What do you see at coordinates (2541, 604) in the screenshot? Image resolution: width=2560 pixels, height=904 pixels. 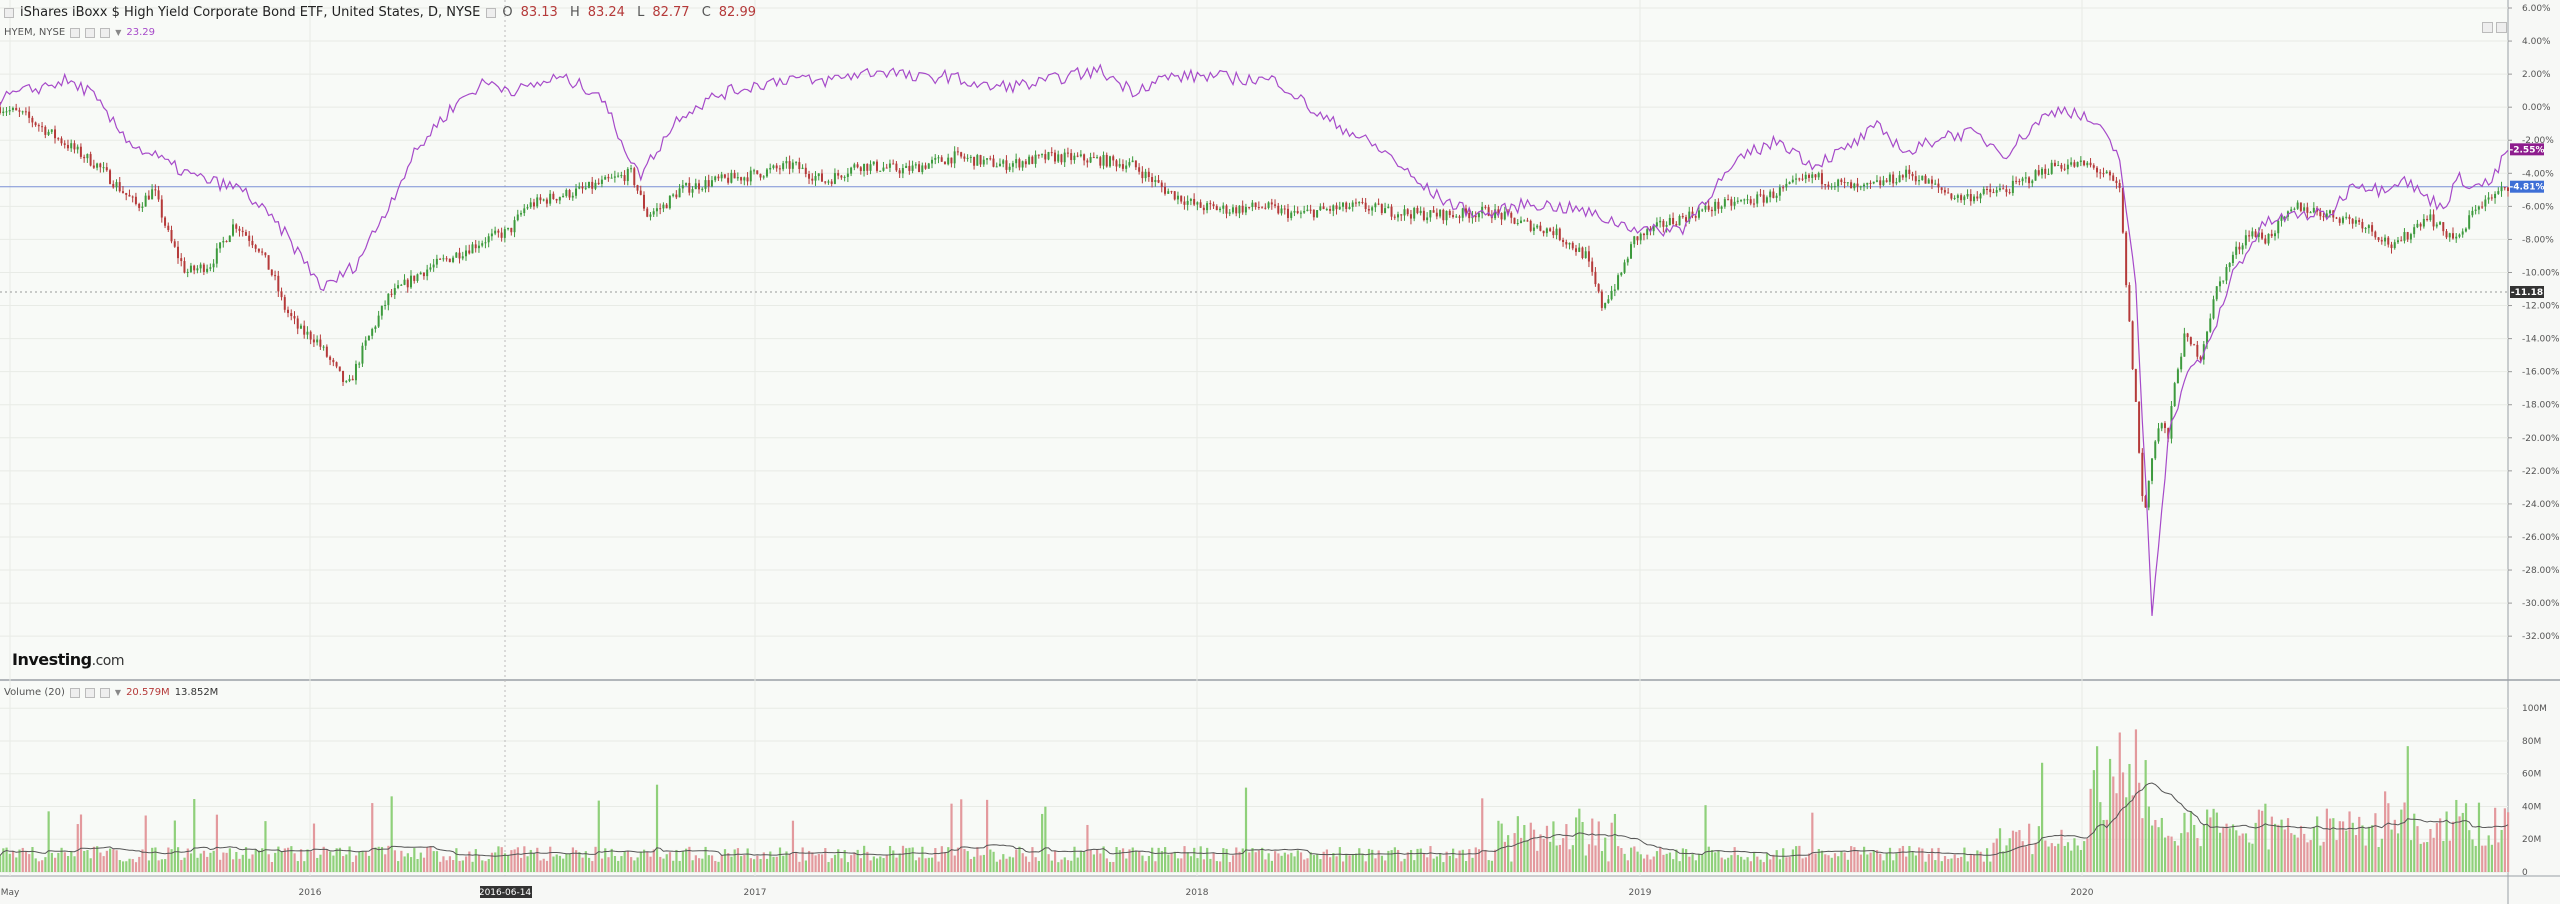 I see `y-tick-label: -30.00%` at bounding box center [2541, 604].